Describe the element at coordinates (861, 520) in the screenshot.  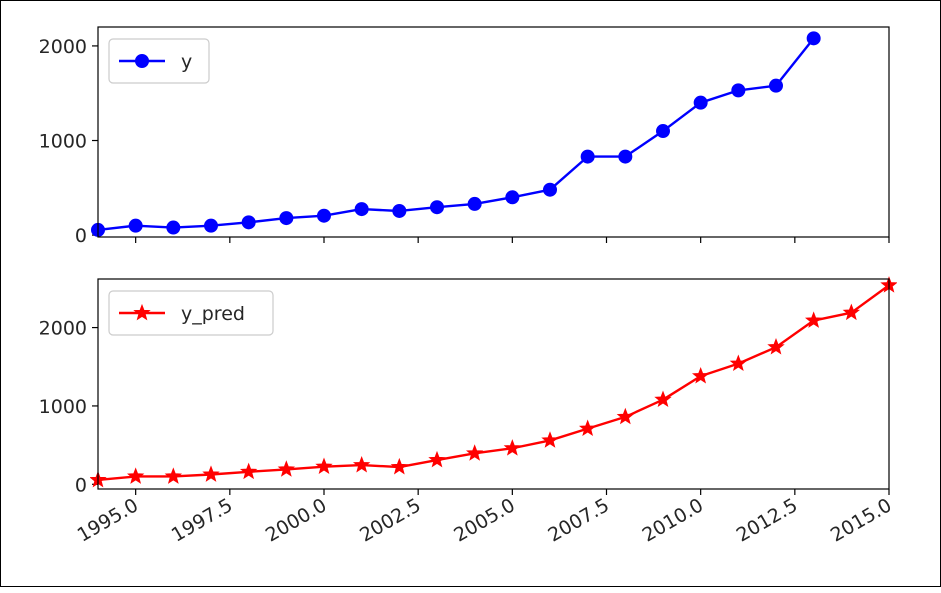
I see `x-tick-label: 2015.0` at that location.